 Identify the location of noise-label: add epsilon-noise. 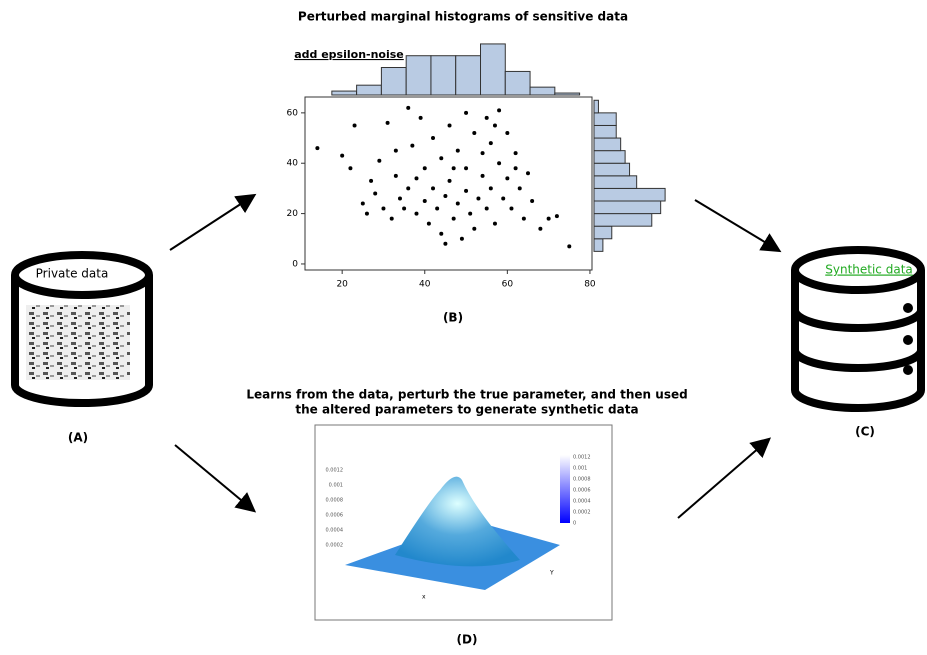
(349, 54).